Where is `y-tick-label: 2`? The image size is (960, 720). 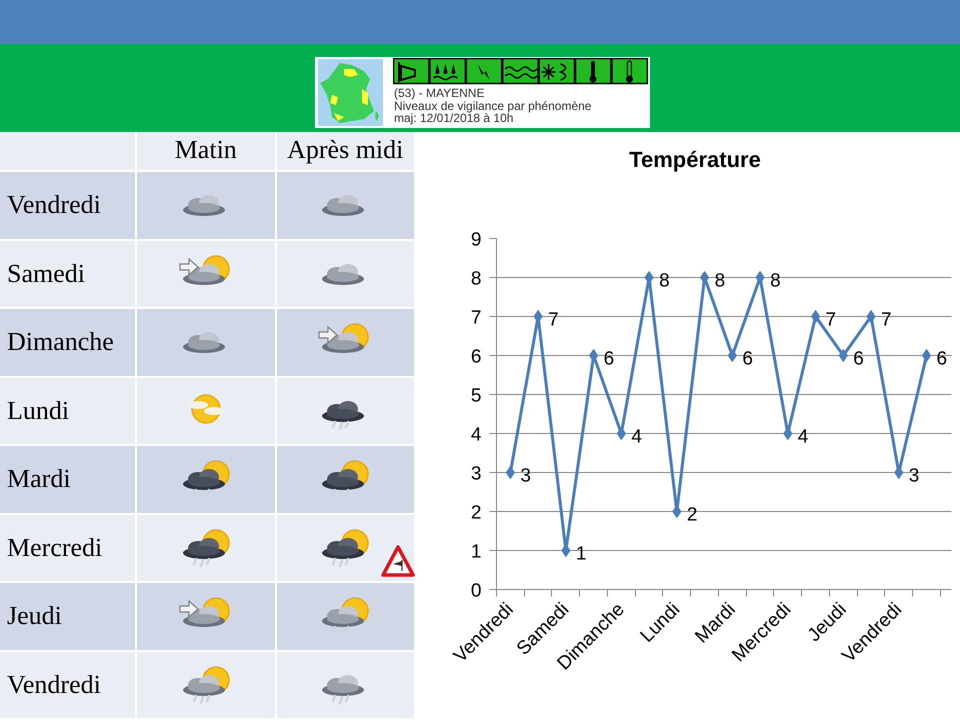 y-tick-label: 2 is located at coordinates (476, 513).